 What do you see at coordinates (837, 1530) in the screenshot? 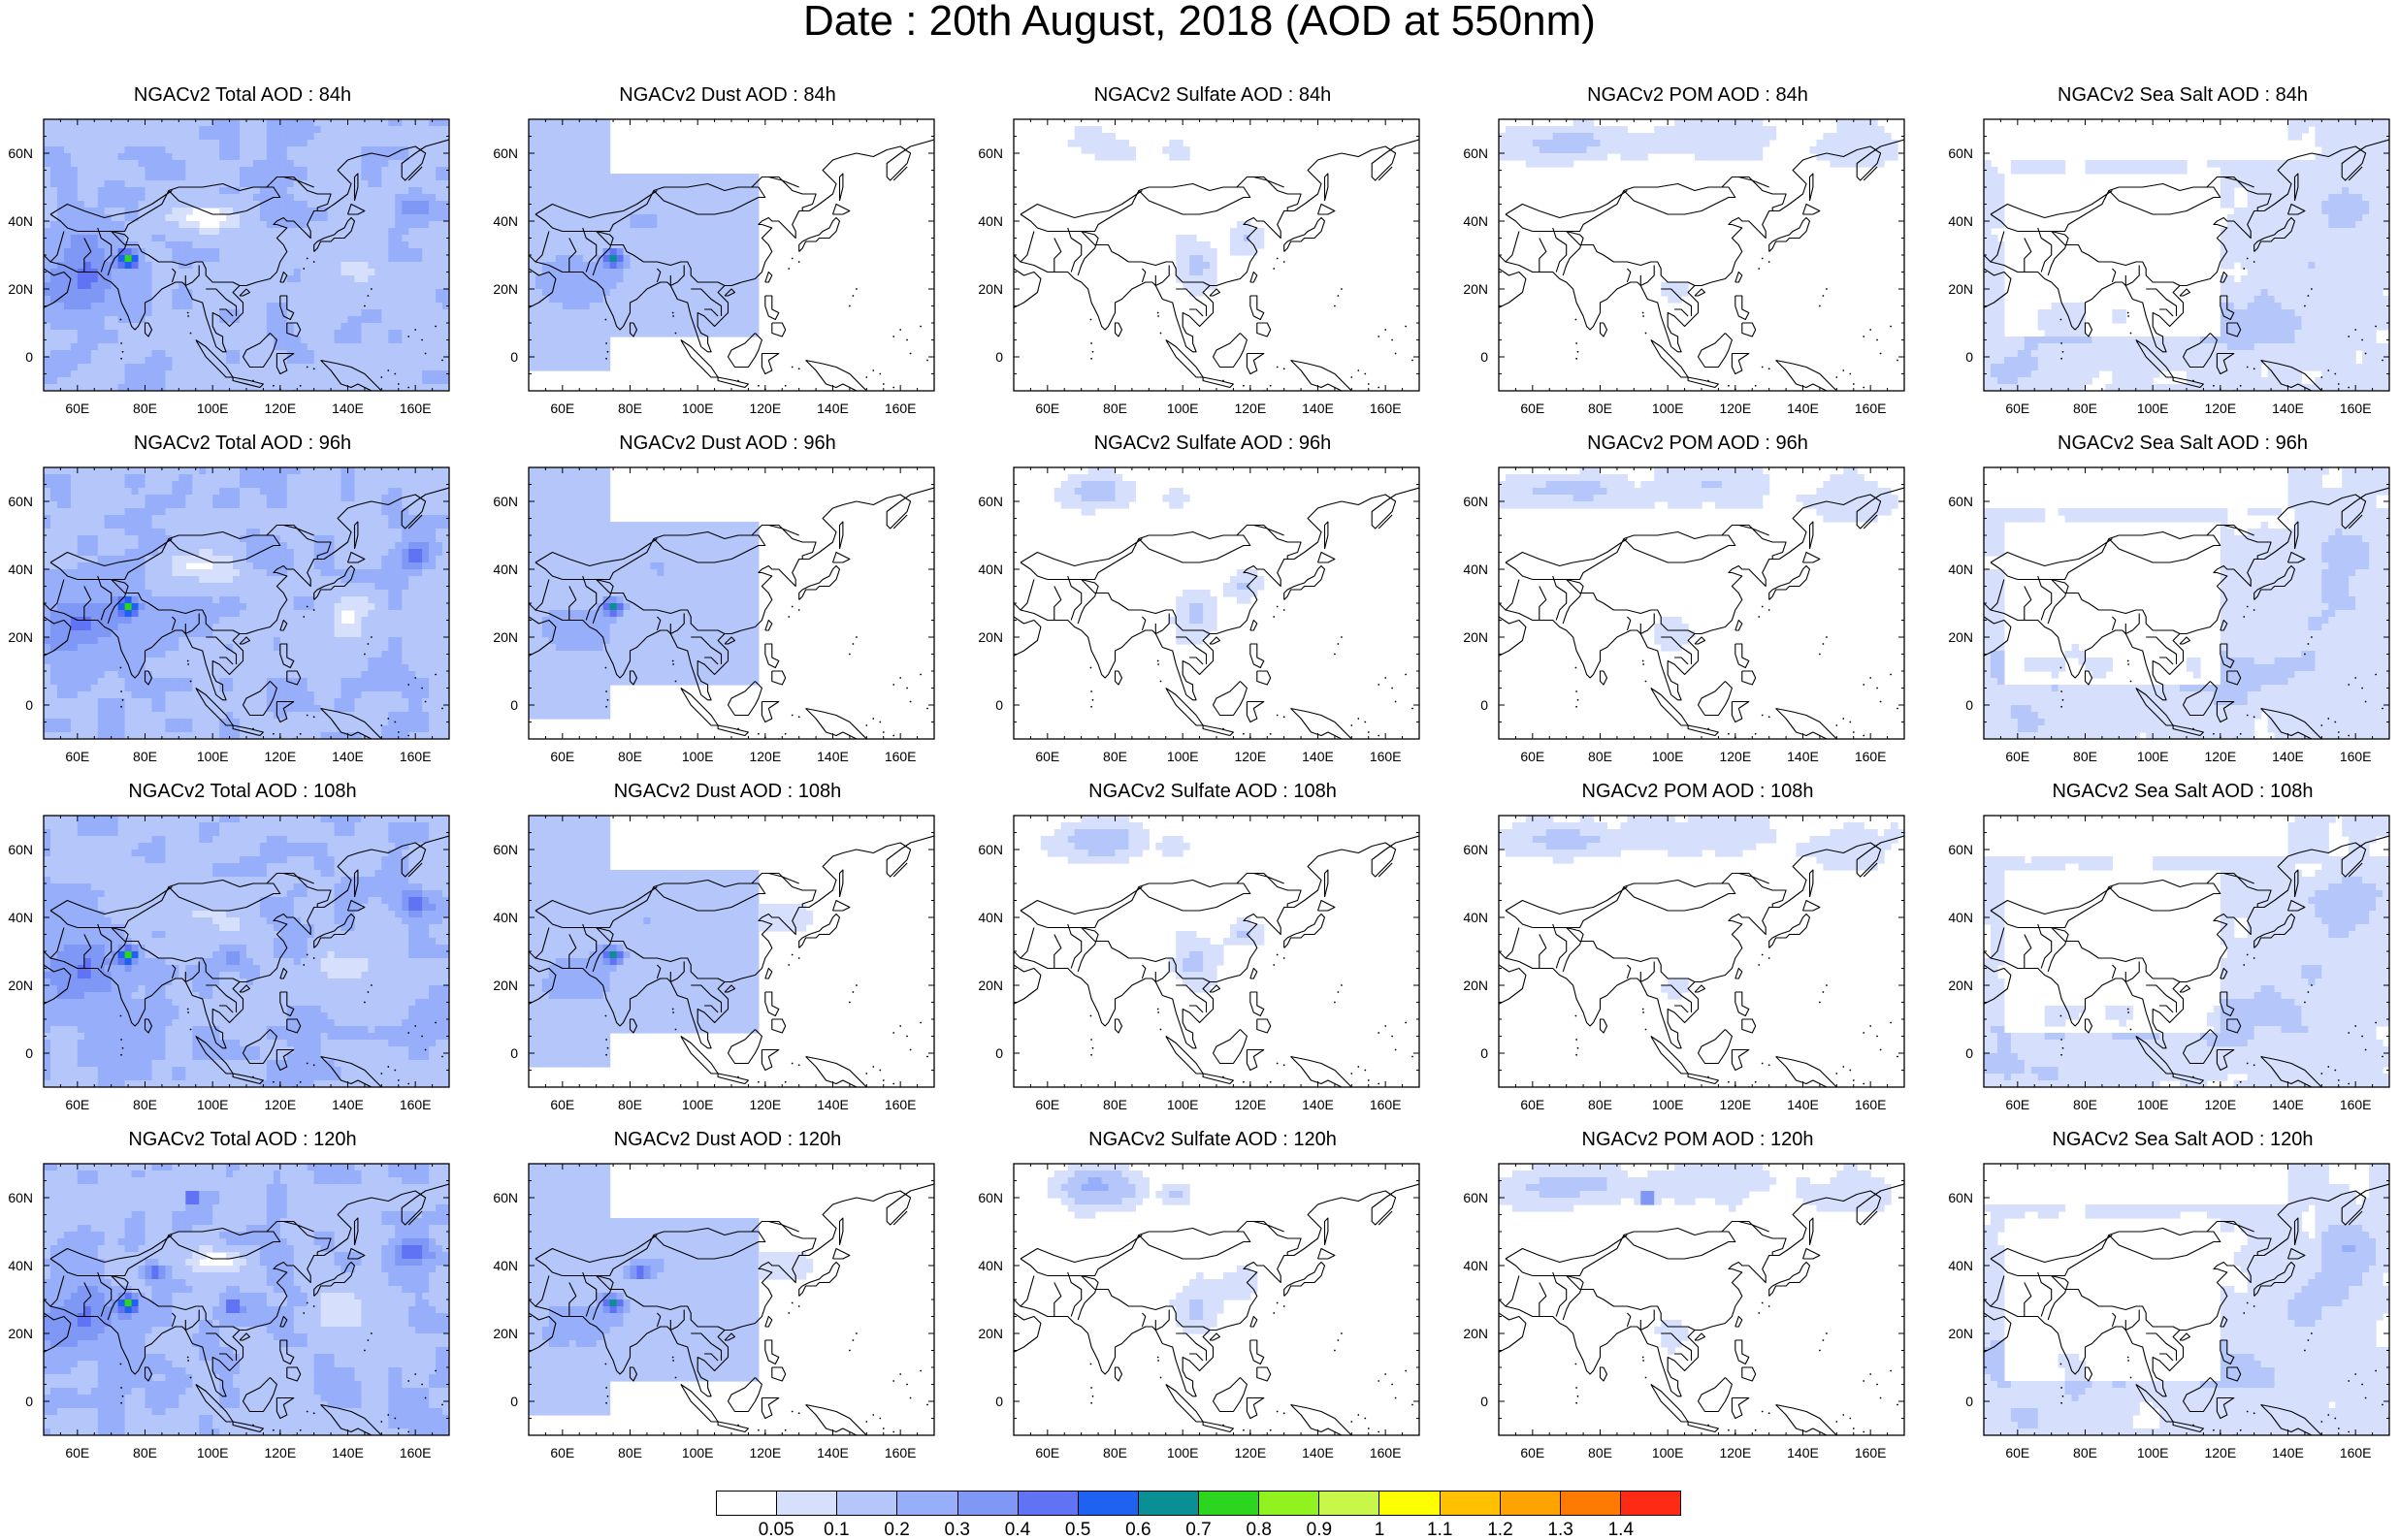
I see `colorbar-label: 0.1` at bounding box center [837, 1530].